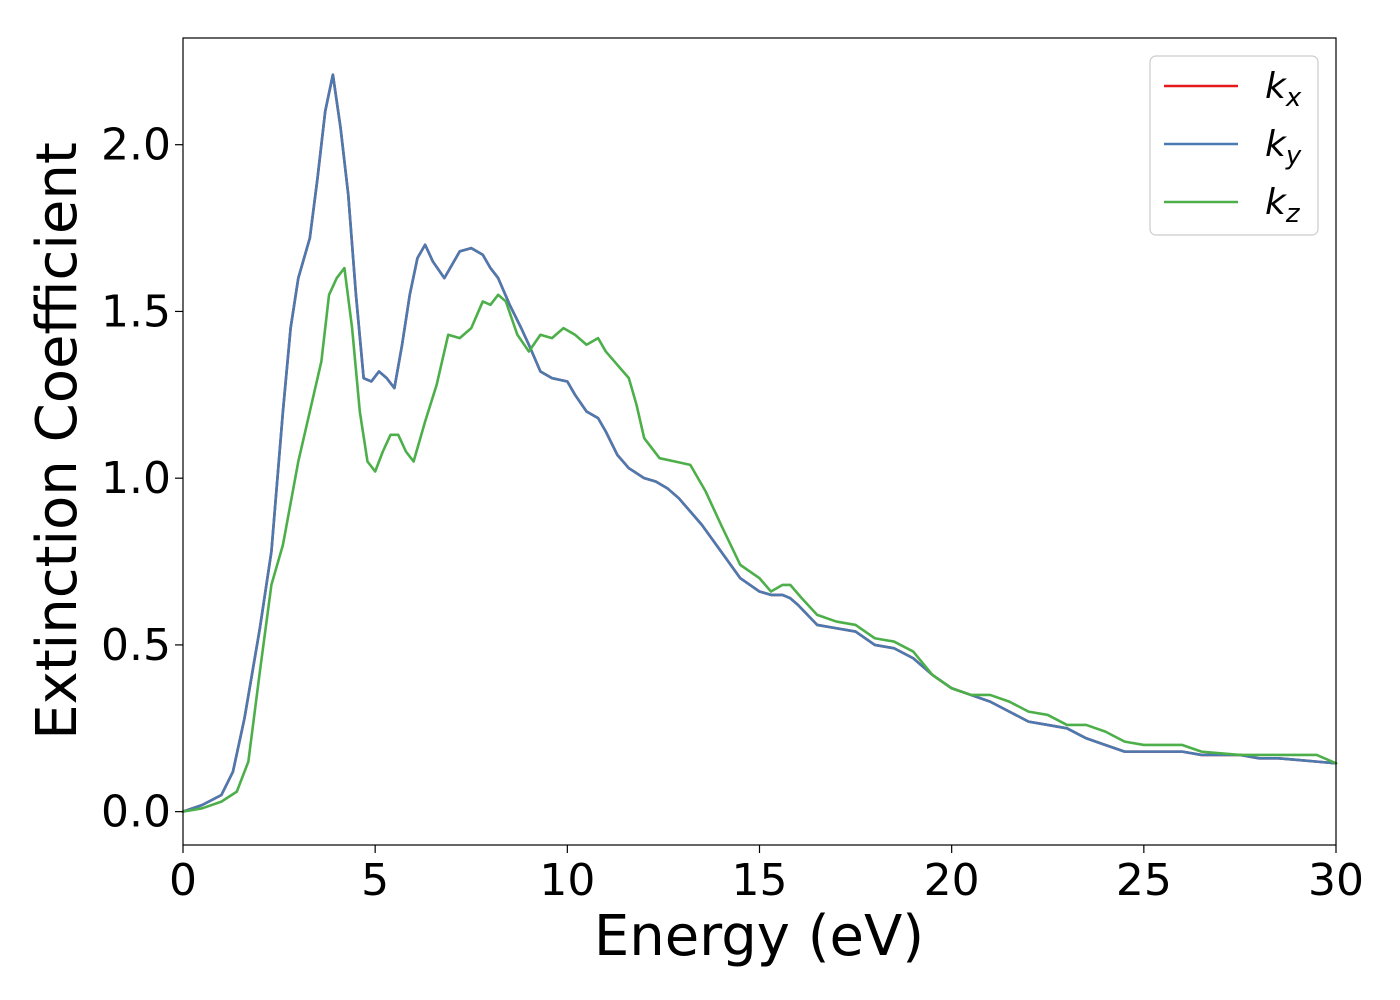 The height and width of the screenshot is (1000, 1400). Describe the element at coordinates (375, 880) in the screenshot. I see `x-tick-label: 5` at that location.